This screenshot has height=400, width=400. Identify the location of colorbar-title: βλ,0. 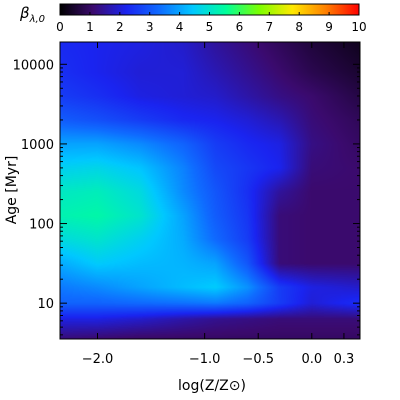
(32, 14).